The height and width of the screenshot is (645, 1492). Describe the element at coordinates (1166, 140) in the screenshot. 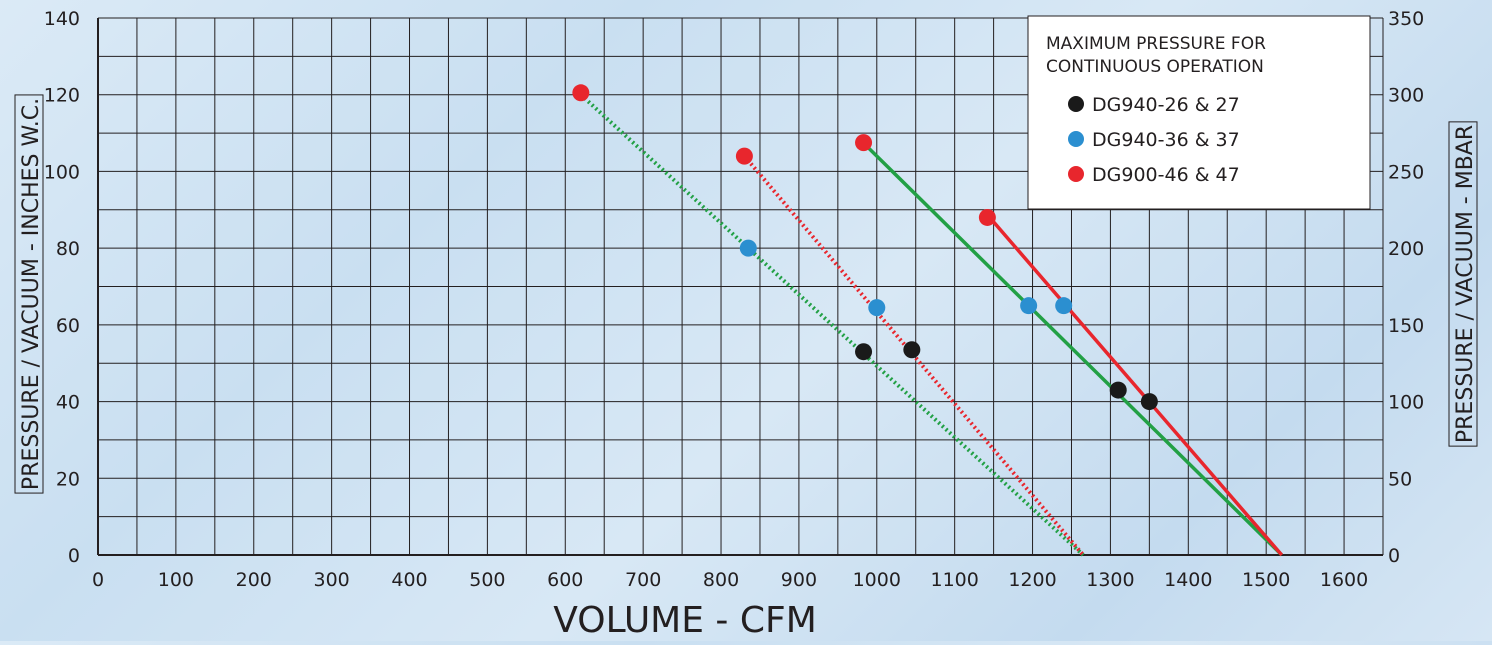

I see `legend-label-2: DG940-36 & 37` at that location.